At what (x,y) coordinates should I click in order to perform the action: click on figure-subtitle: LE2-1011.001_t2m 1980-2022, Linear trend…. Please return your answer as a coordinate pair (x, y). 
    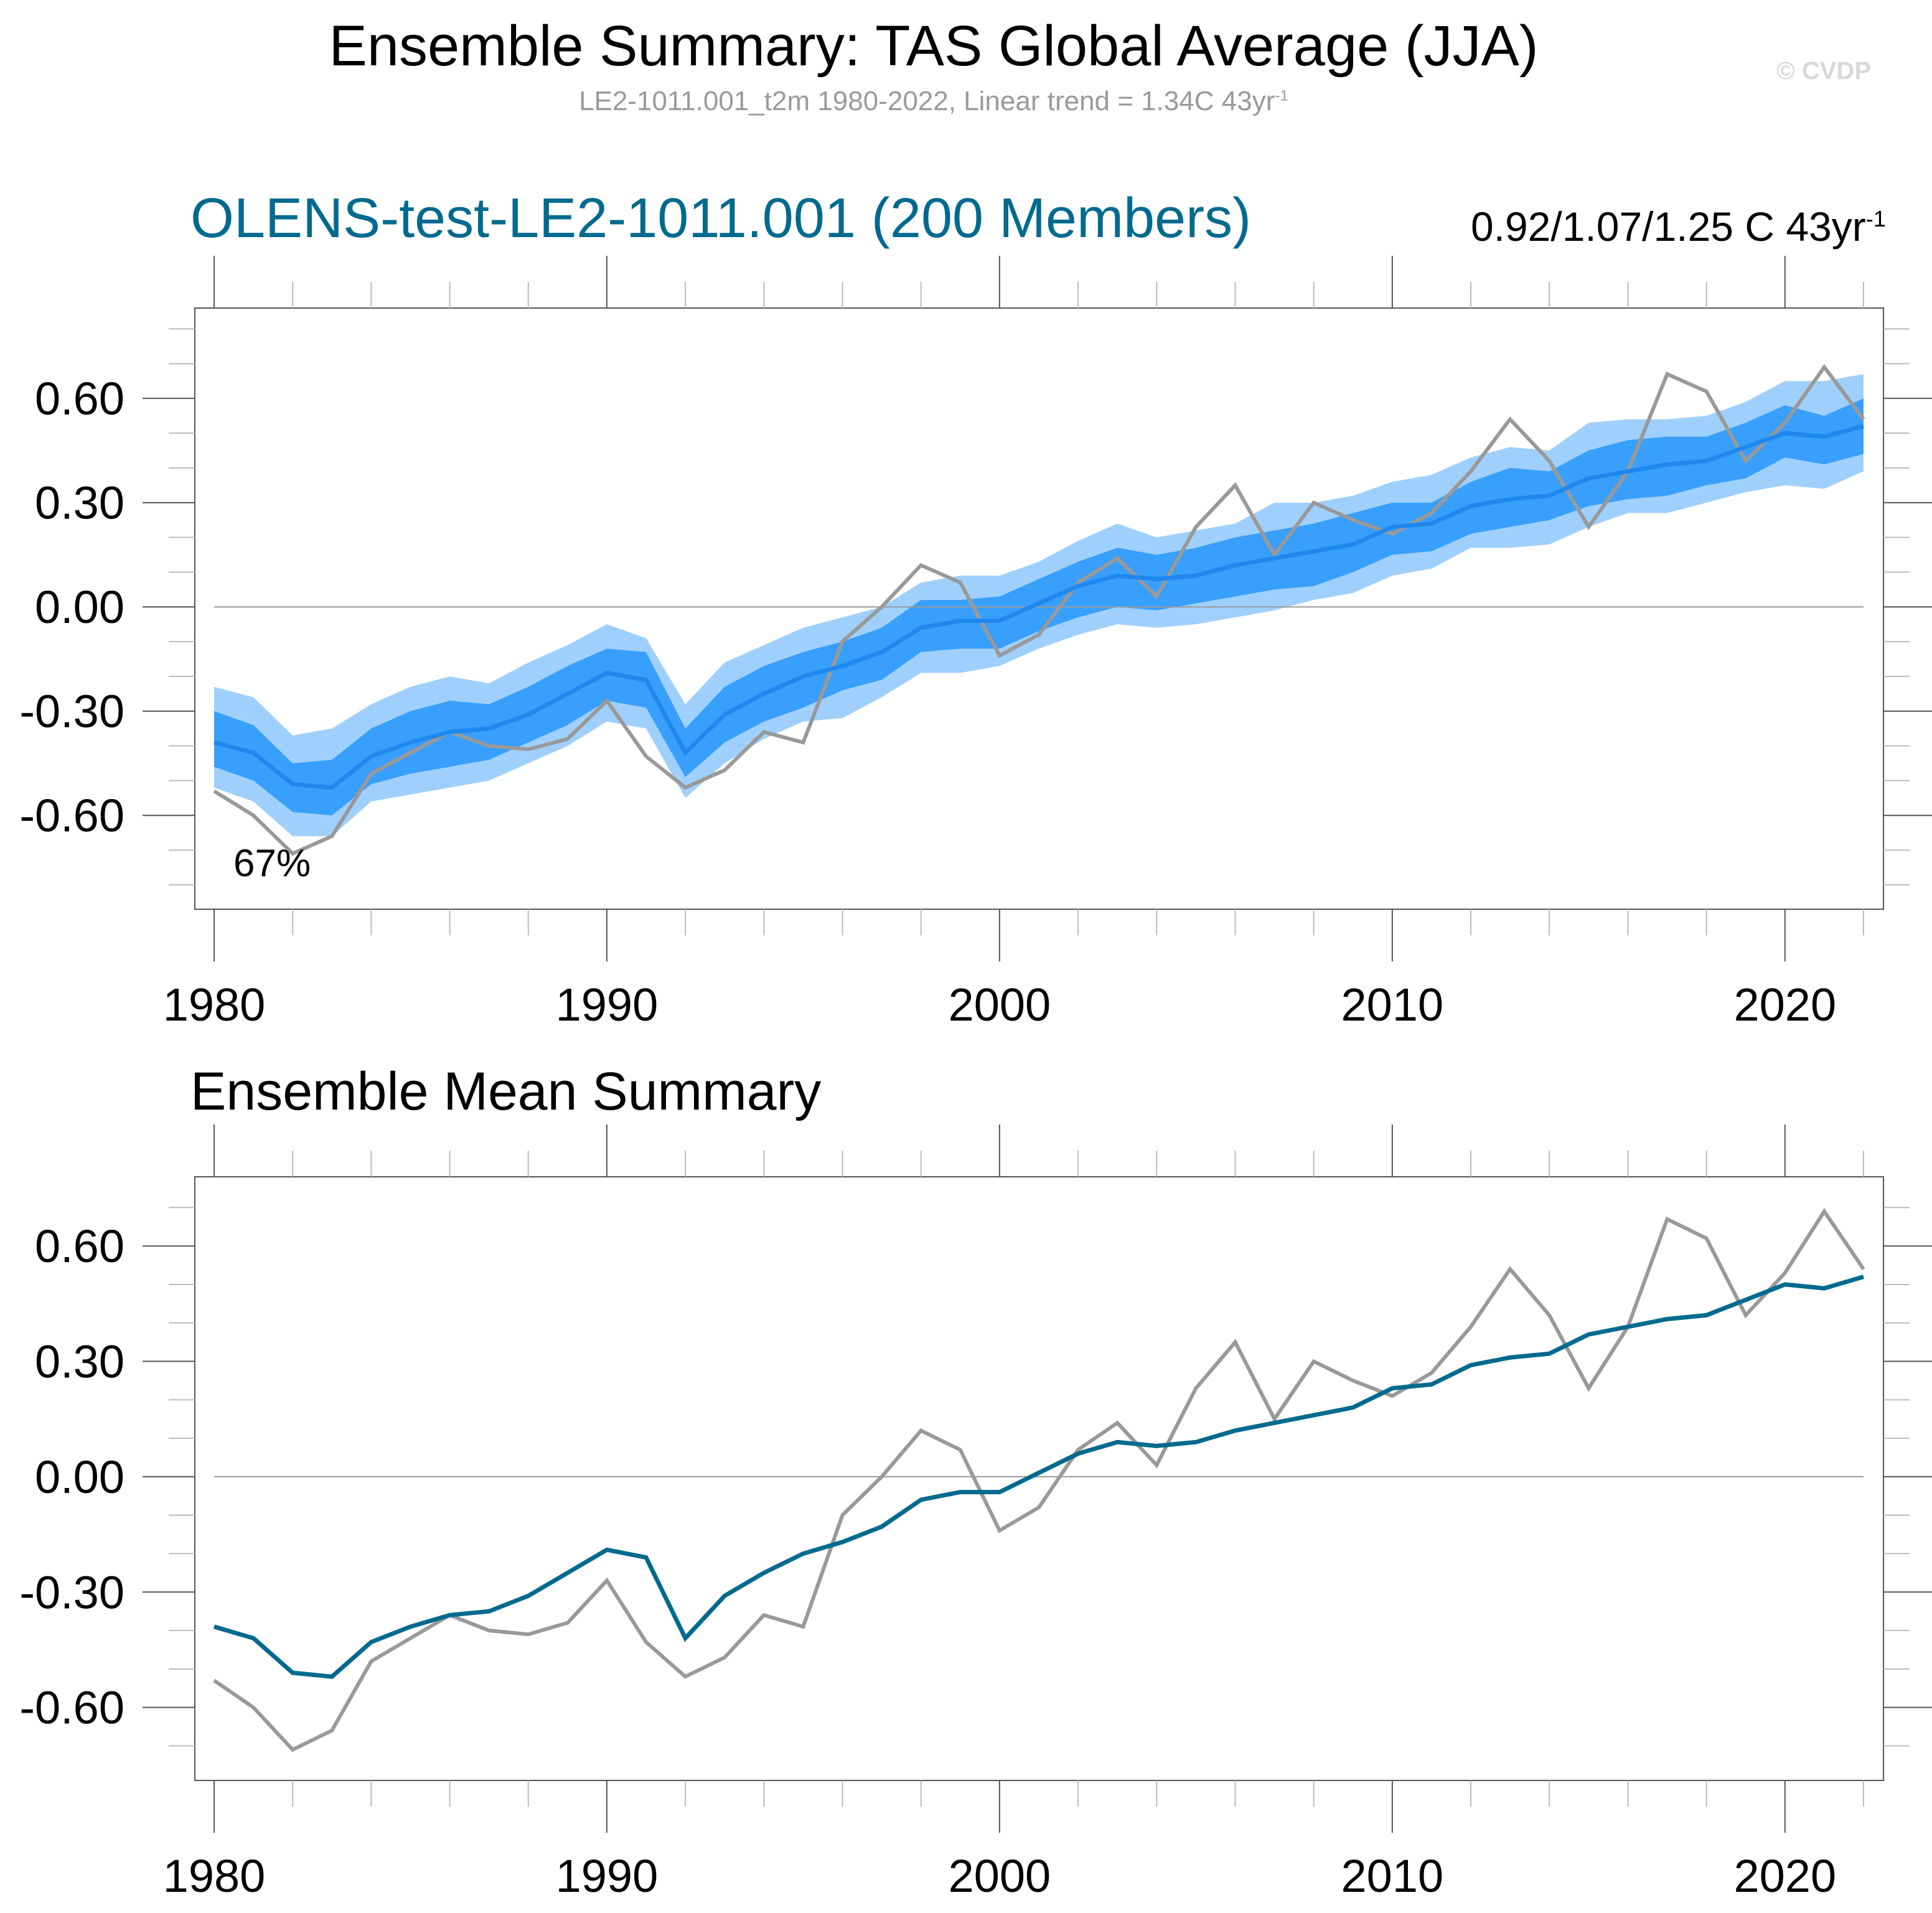
    Looking at the image, I should click on (933, 102).